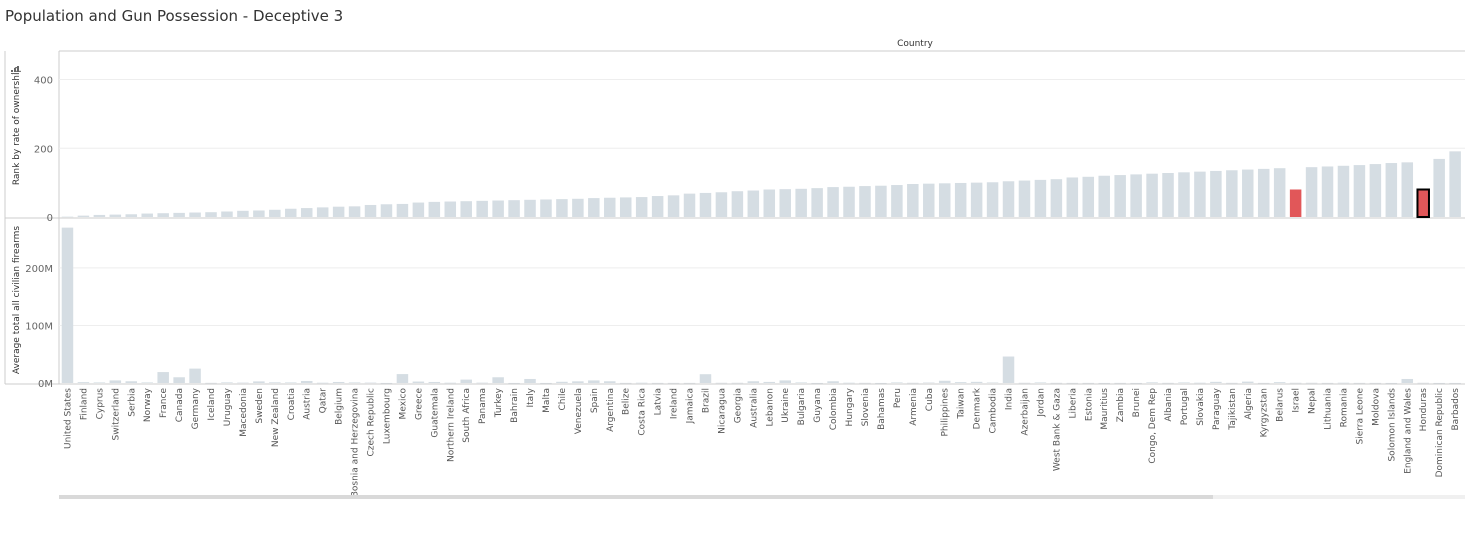 The height and width of the screenshot is (544, 1472). Describe the element at coordinates (340, 406) in the screenshot. I see `country-label: Belgium` at that location.